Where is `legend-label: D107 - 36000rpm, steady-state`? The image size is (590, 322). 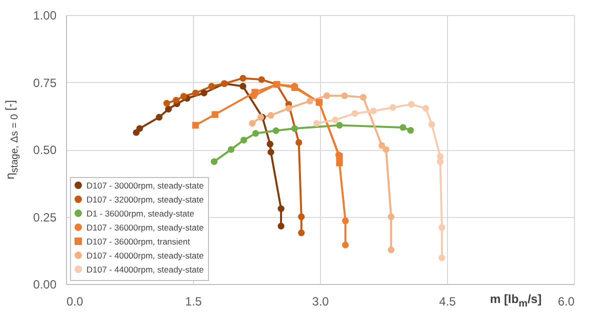 legend-label: D107 - 36000rpm, steady-state is located at coordinates (145, 227).